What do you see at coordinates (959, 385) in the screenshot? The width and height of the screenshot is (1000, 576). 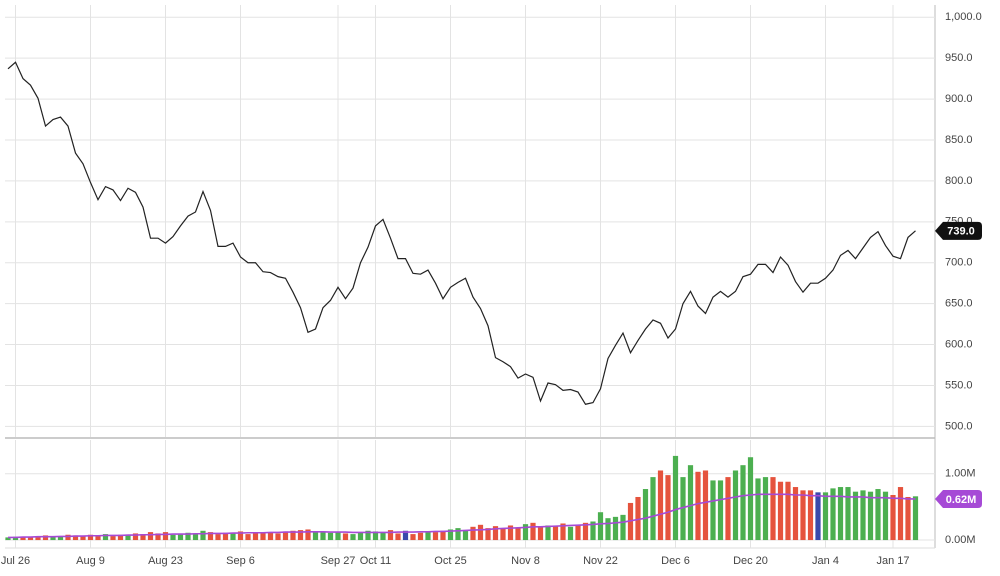 I see `y-tick-label: 550.0` at bounding box center [959, 385].